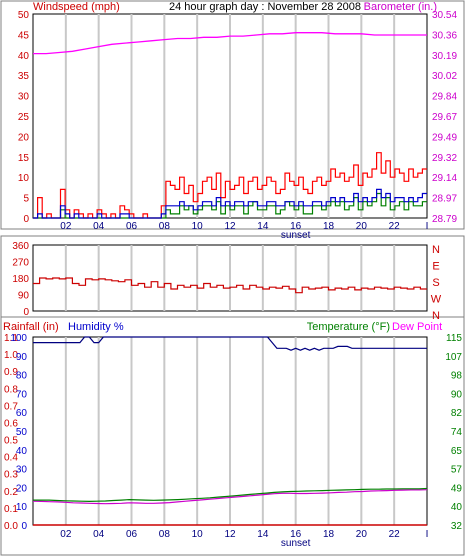  What do you see at coordinates (11, 526) in the screenshot?
I see `rain-tick-label: 0.0` at bounding box center [11, 526].